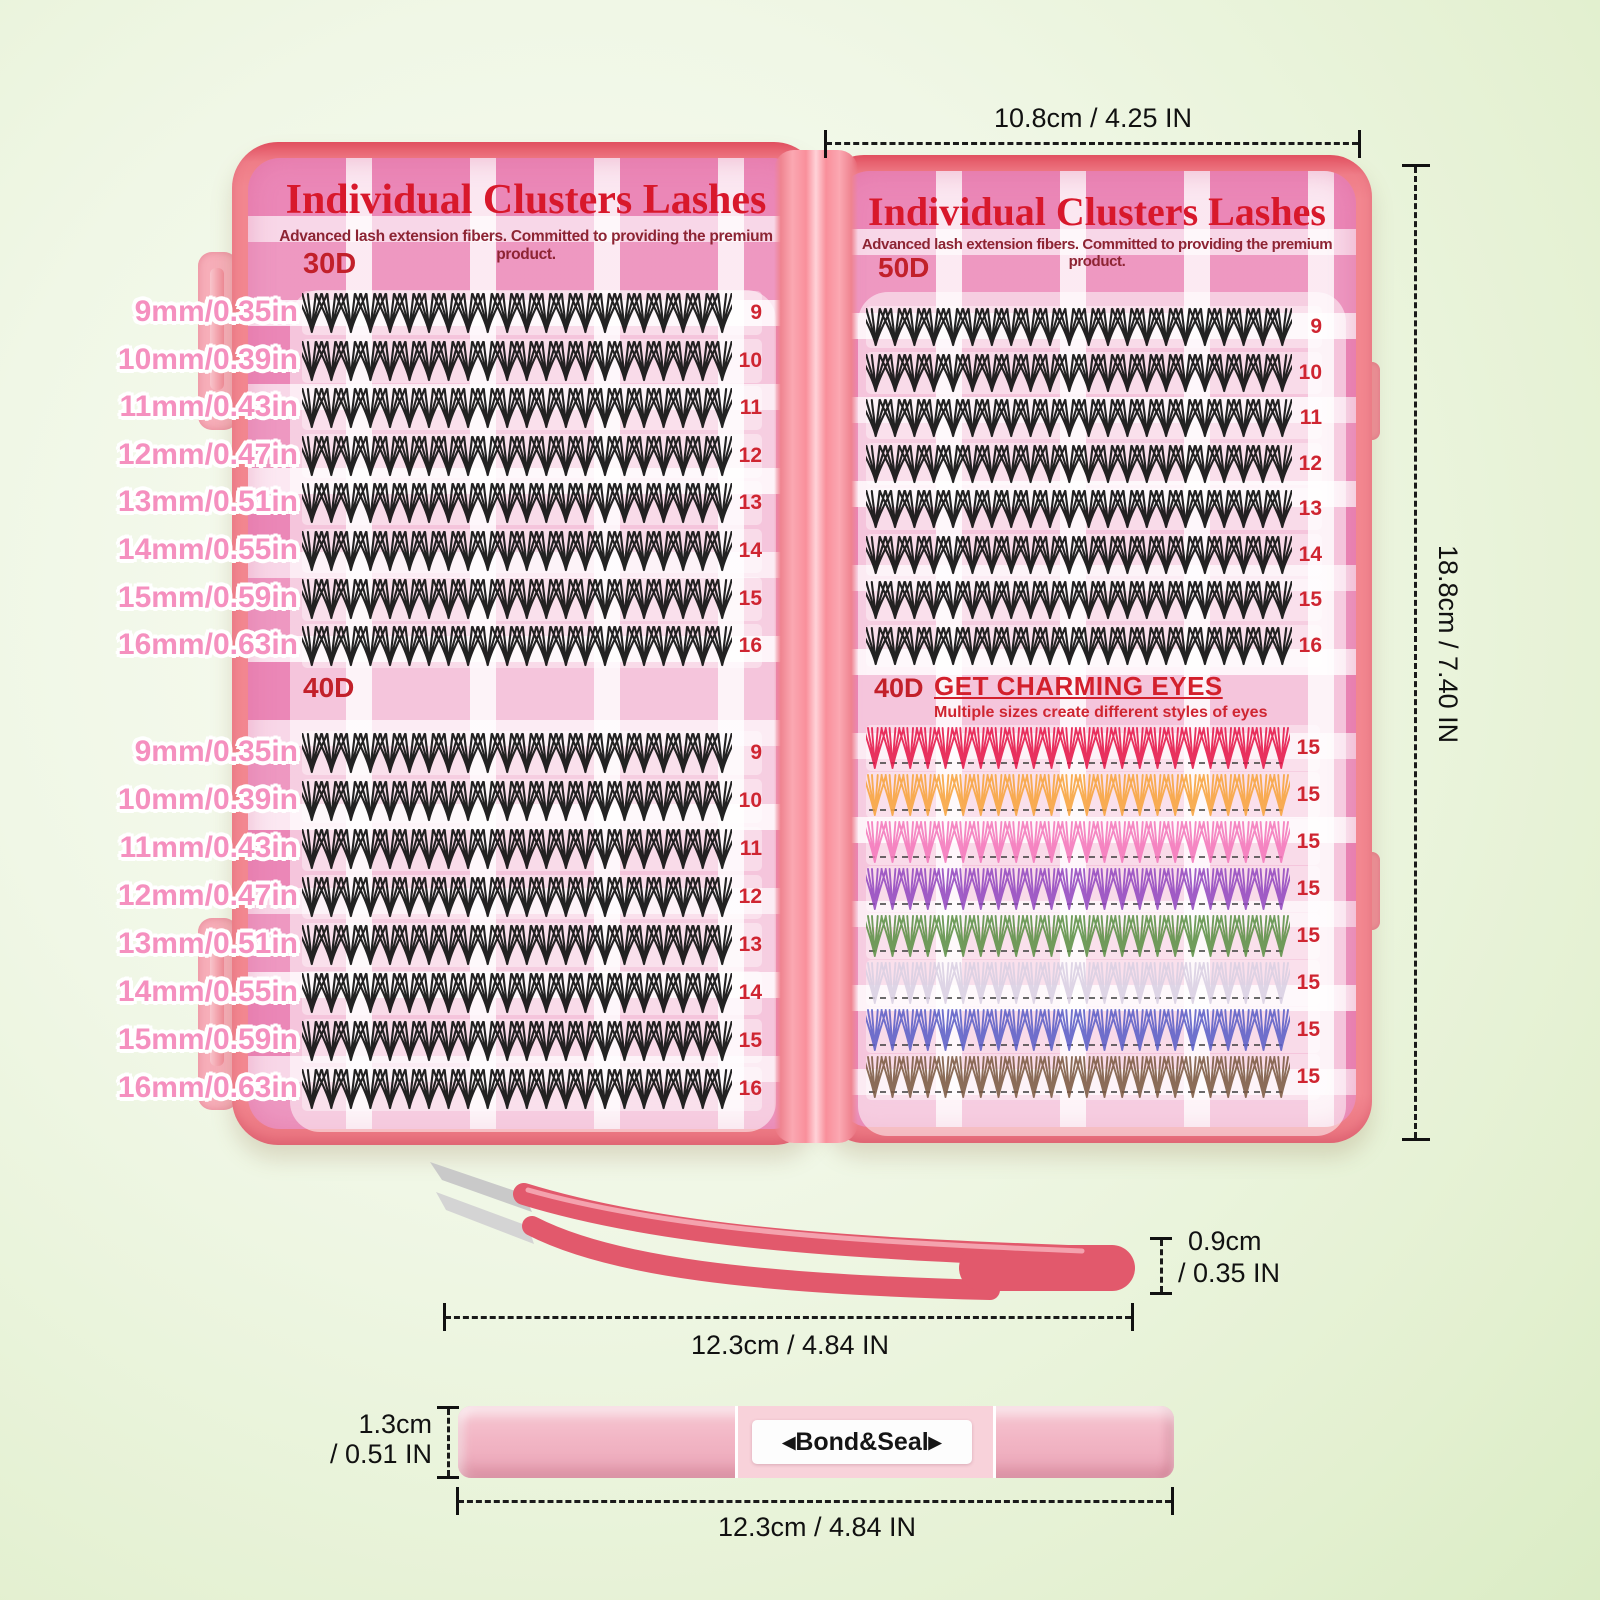  I want to click on case-height-dimension: 18.8cm / 7.40 IN, so click(1448, 644).